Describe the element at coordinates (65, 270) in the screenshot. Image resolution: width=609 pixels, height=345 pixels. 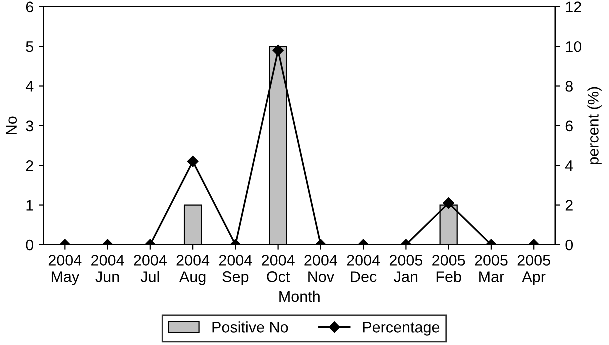
I see `x-tick-label: 2004 May` at that location.